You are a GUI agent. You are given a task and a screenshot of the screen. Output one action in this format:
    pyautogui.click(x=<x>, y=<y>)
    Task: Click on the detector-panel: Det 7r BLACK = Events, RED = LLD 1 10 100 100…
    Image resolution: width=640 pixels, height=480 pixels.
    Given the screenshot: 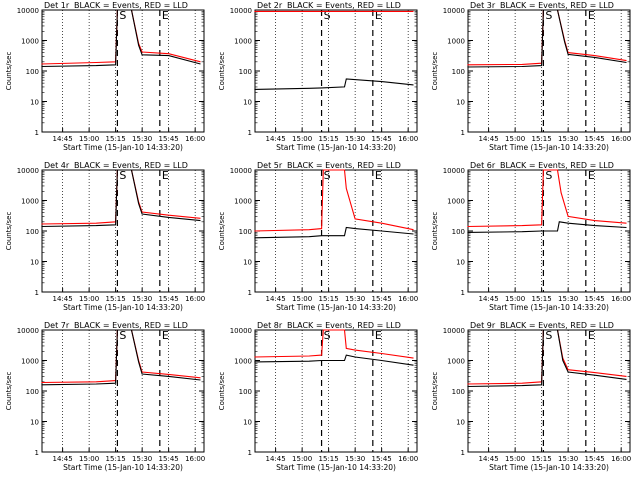 What is the action you would take?
    pyautogui.click(x=105, y=396)
    